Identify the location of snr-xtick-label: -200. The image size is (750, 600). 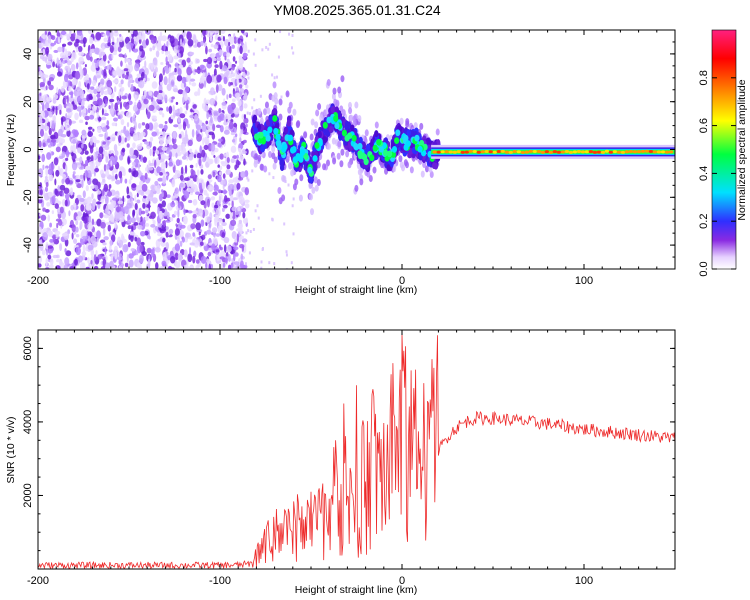
(38, 581).